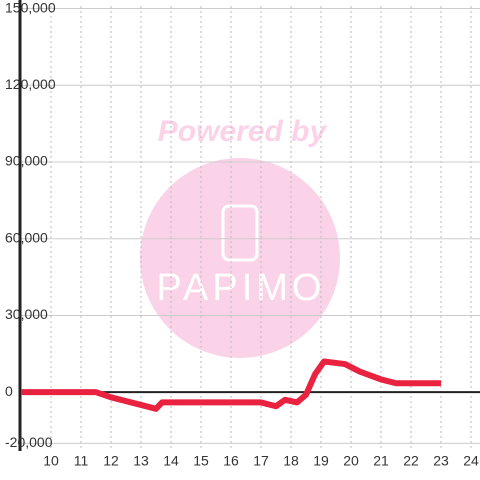  Describe the element at coordinates (30, 84) in the screenshot. I see `y-tick-label: 120,000` at that location.